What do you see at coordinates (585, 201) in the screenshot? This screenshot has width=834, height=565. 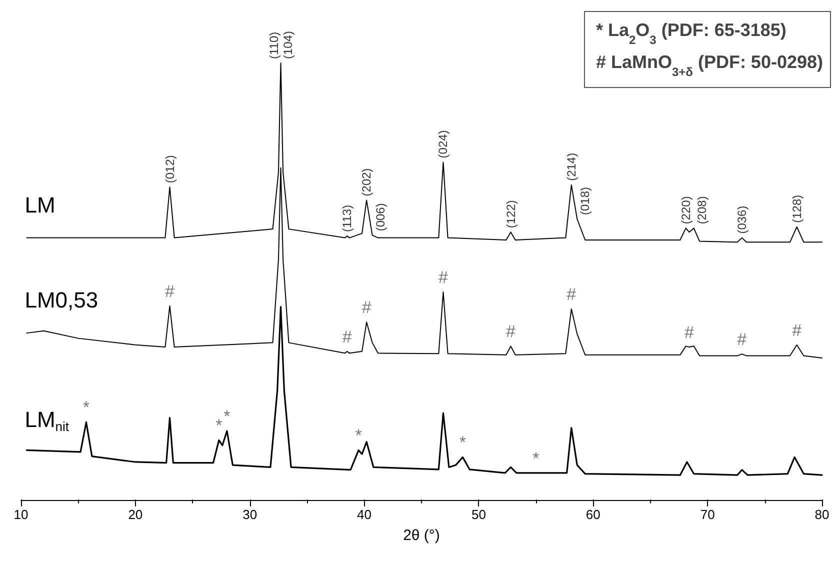 I see `annotation: (018)` at bounding box center [585, 201].